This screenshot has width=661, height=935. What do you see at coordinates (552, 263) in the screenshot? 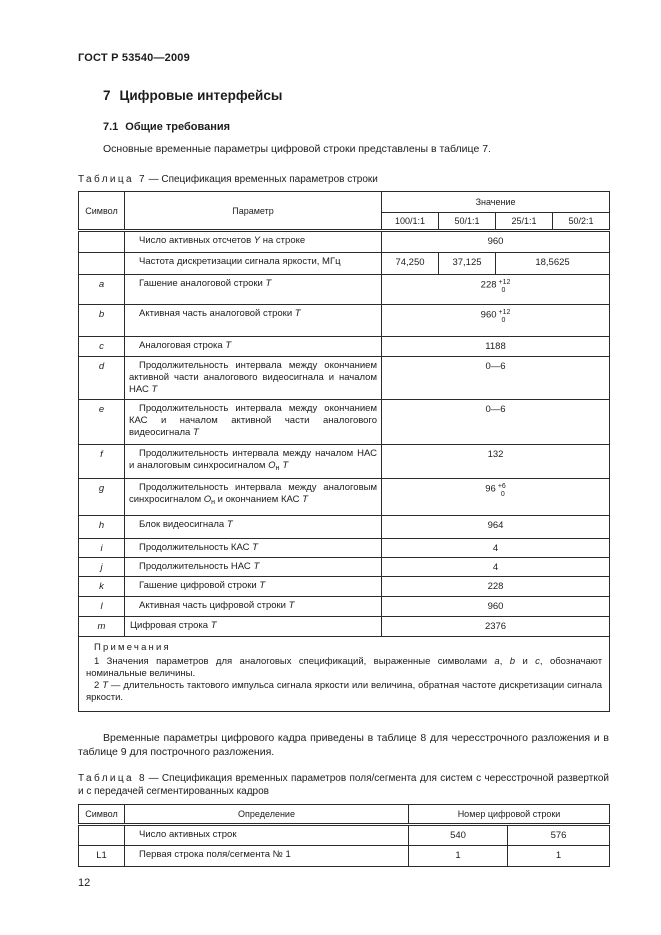
I see `value-cell: 18,5625` at bounding box center [552, 263].